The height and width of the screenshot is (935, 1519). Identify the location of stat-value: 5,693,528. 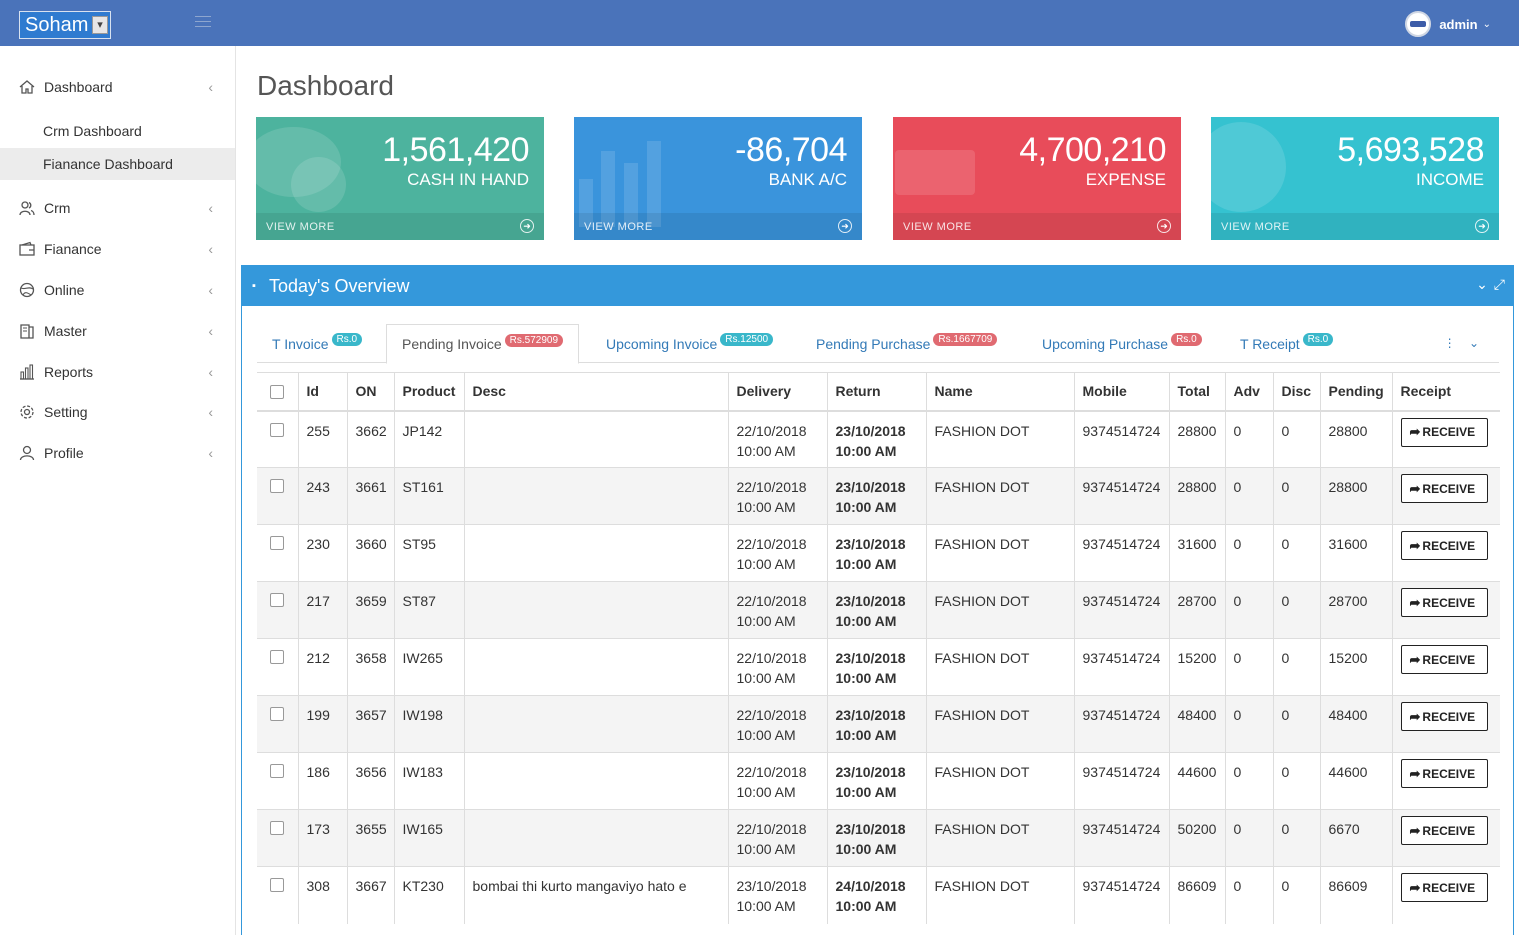
(1410, 150).